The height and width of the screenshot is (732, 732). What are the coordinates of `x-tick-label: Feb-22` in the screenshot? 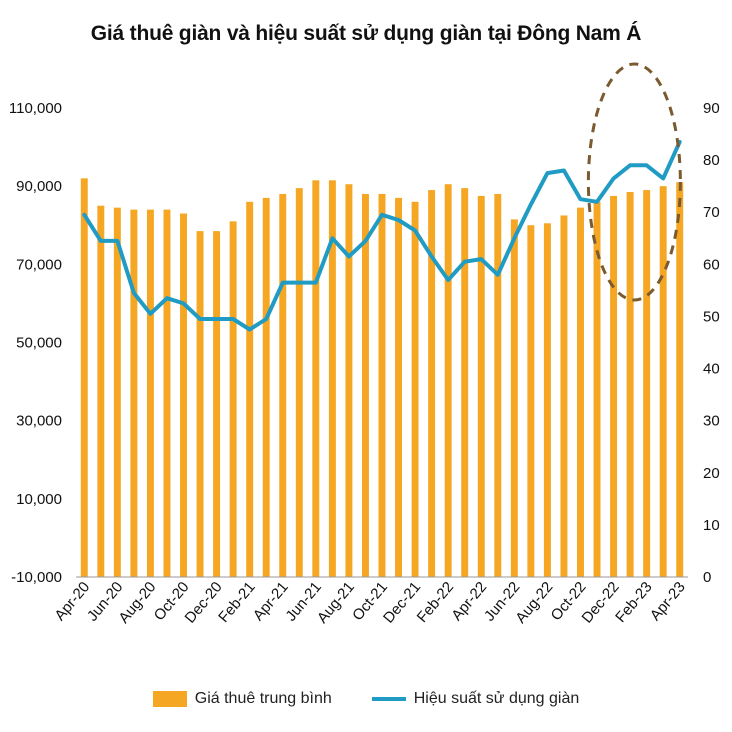 It's located at (436, 602).